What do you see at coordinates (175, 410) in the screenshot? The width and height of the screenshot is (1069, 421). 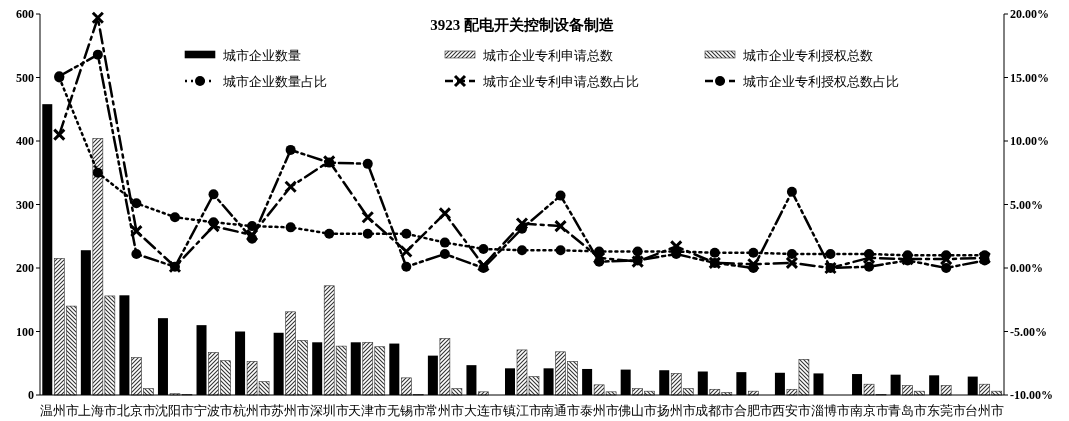 I see `x-tick-label: 沈阳市` at bounding box center [175, 410].